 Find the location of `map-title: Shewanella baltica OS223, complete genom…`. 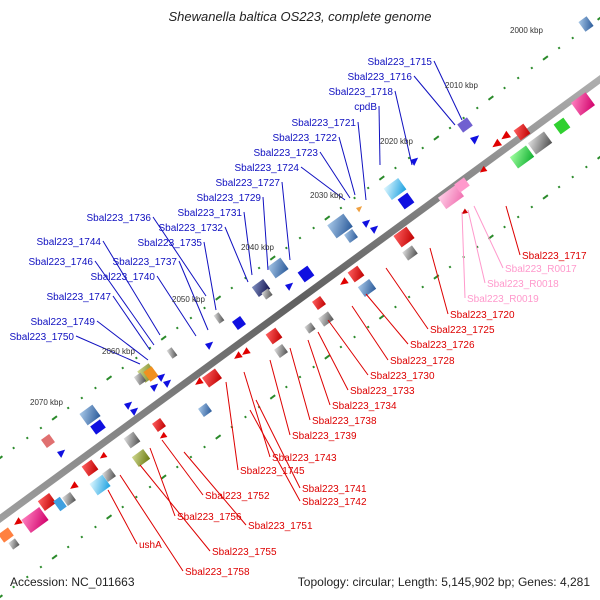

map-title: Shewanella baltica OS223, complete genom… is located at coordinates (300, 16).